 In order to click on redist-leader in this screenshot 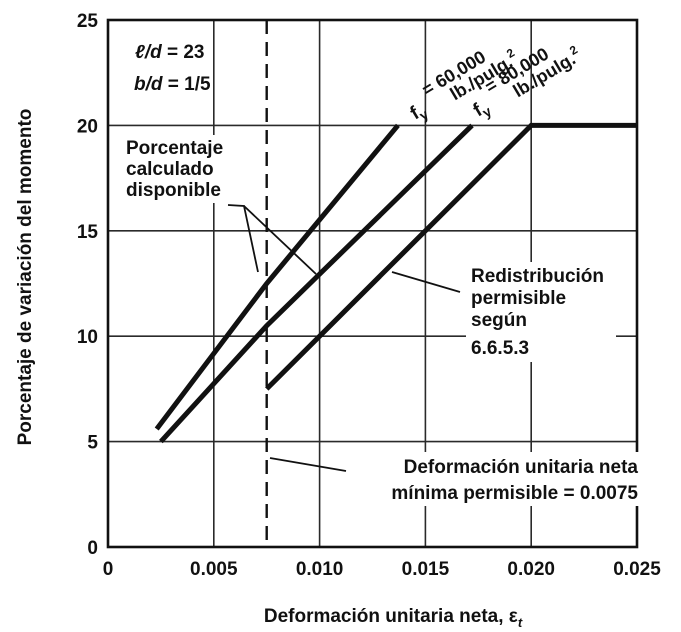, I will do `click(426, 282)`.